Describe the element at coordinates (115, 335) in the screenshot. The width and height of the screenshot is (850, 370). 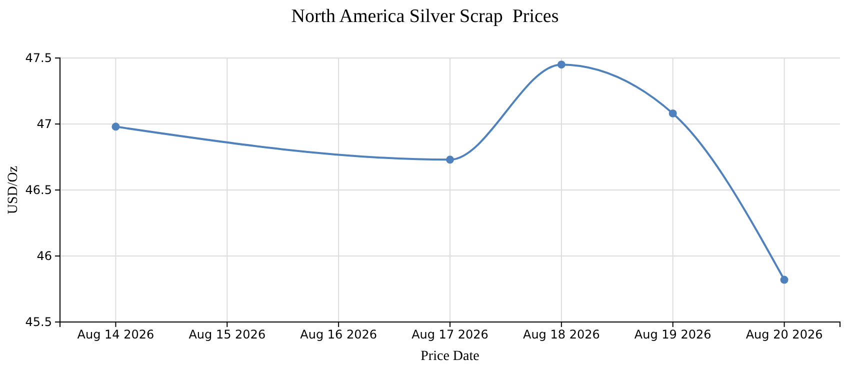
I see `x-tick-label: Aug 14 2026` at that location.